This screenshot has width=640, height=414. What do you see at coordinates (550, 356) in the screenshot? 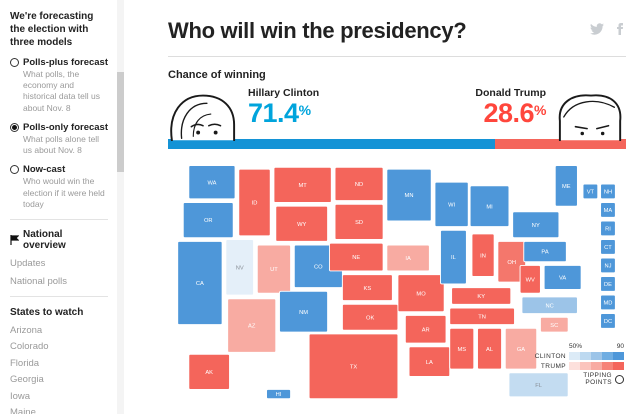
I see `legend-clinton-label: CLINTON` at bounding box center [550, 356].